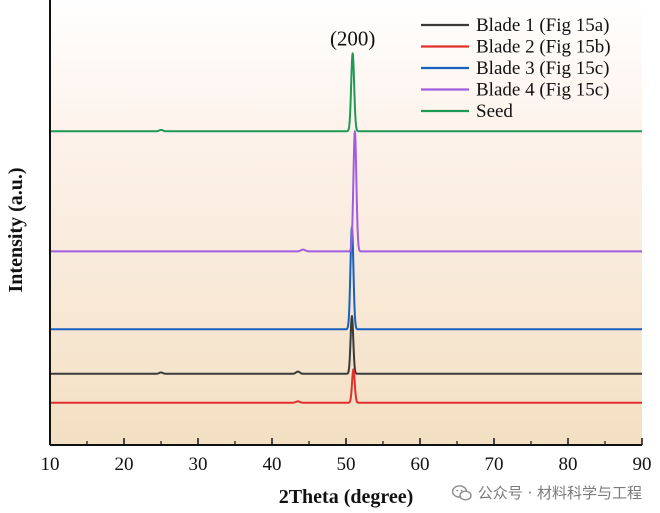 This screenshot has width=660, height=513. I want to click on x-tick-label-10: 10, so click(50, 464).